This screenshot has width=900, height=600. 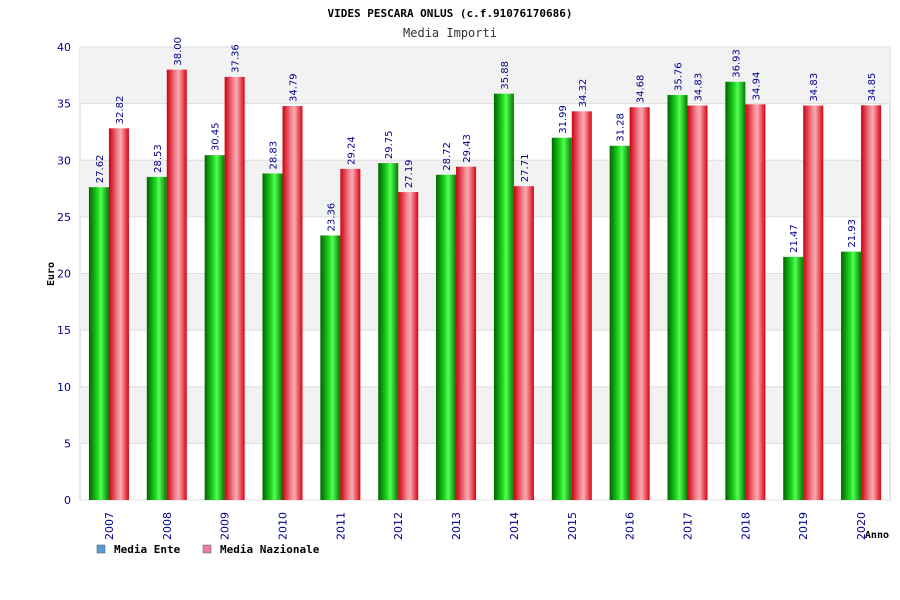 What do you see at coordinates (236, 58) in the screenshot?
I see `data-label-media-nazionale: 37.36` at bounding box center [236, 58].